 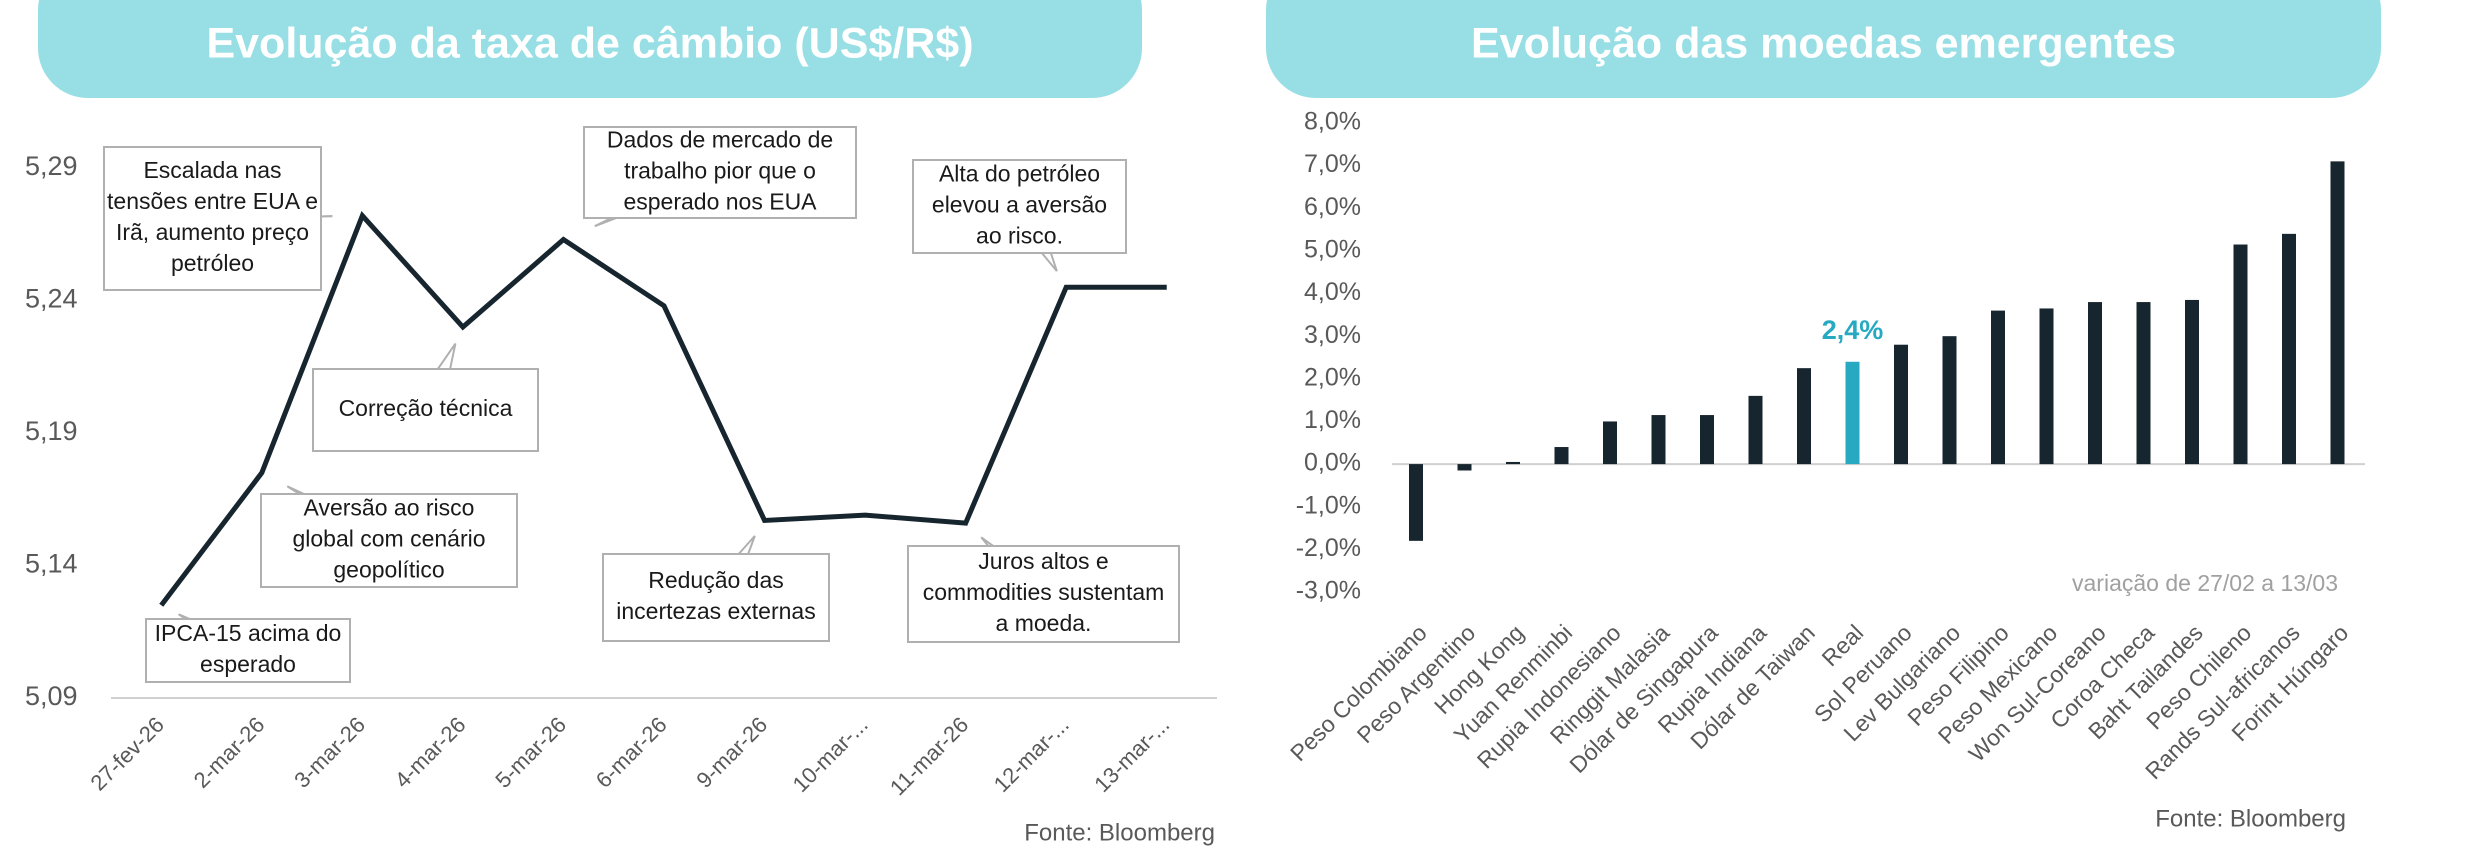 I want to click on callout-text: Juros altos e, so click(x=1043, y=561).